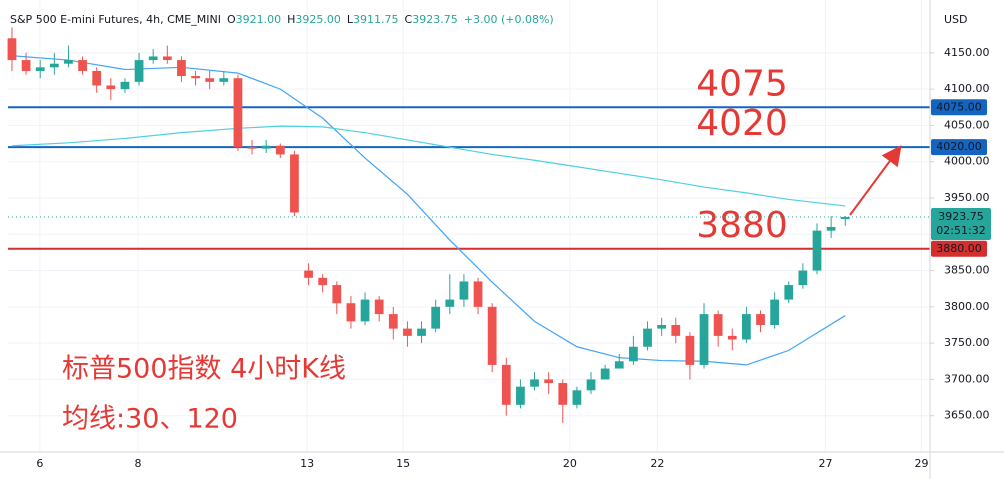 This screenshot has height=479, width=1004. I want to click on countdown: 02:51:32, so click(960, 230).